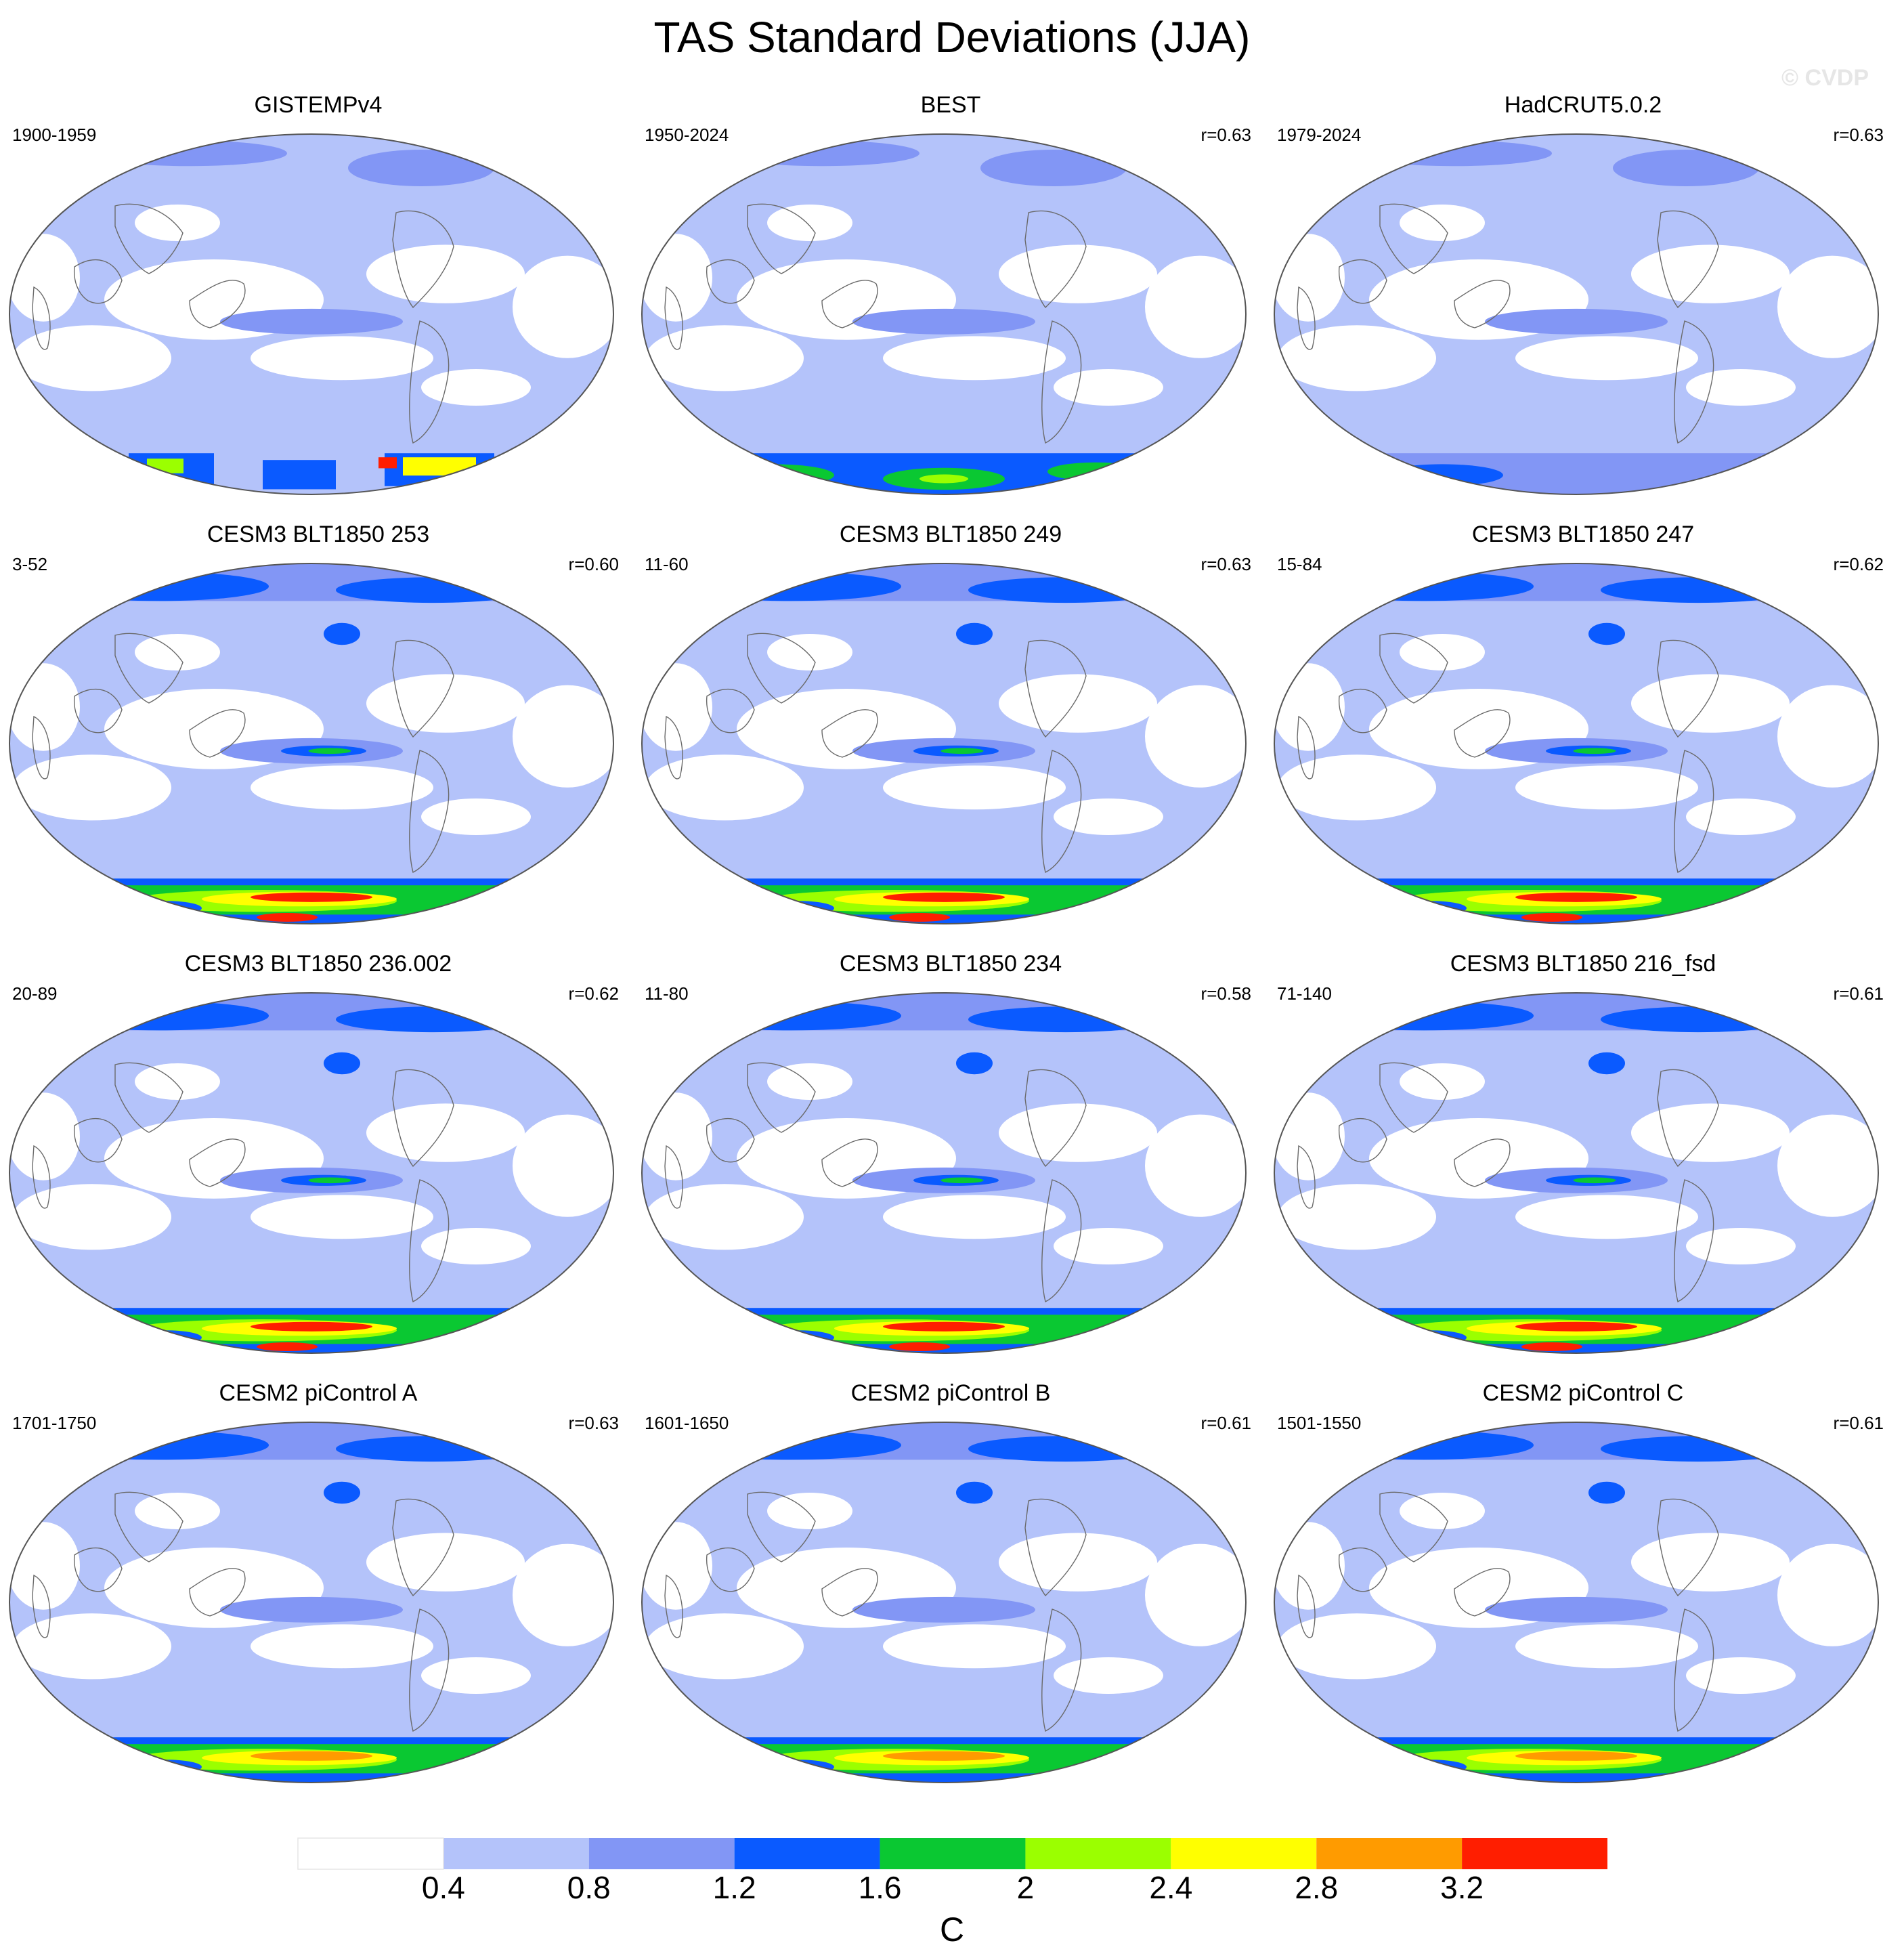  Describe the element at coordinates (1171, 1887) in the screenshot. I see `colorbar-tick-label: 2.4` at that location.